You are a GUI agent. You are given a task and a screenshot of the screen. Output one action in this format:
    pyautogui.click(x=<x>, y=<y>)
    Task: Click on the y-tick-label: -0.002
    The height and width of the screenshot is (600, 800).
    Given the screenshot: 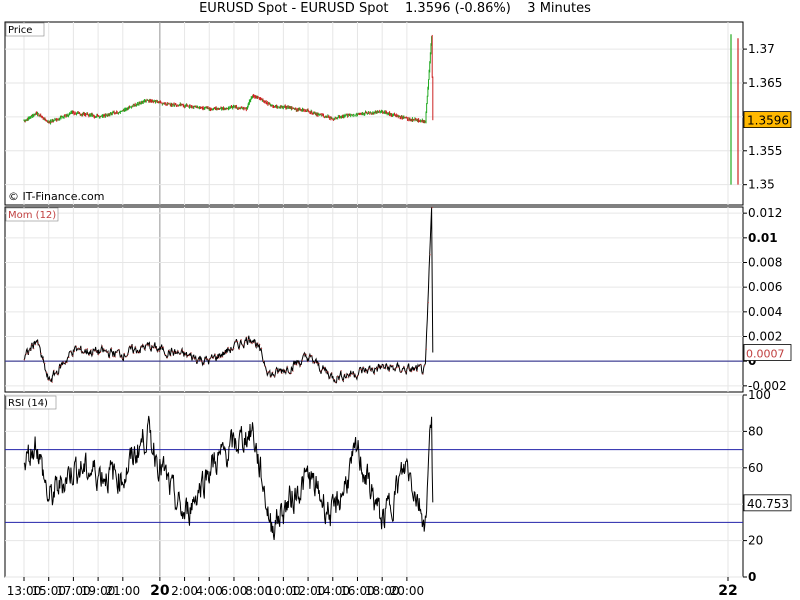 What is the action you would take?
    pyautogui.click(x=767, y=386)
    